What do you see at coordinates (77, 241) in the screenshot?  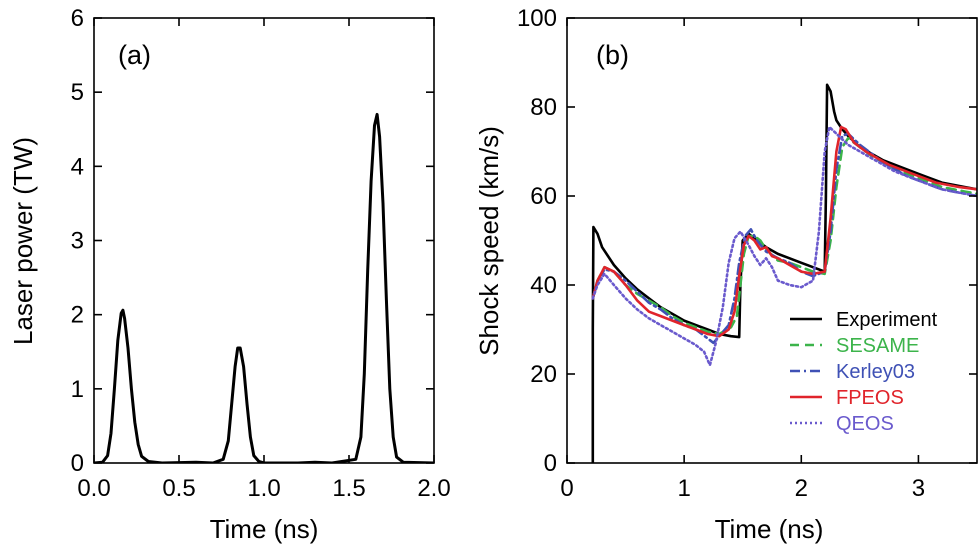 I see `y-tick-label: 3` at bounding box center [77, 241].